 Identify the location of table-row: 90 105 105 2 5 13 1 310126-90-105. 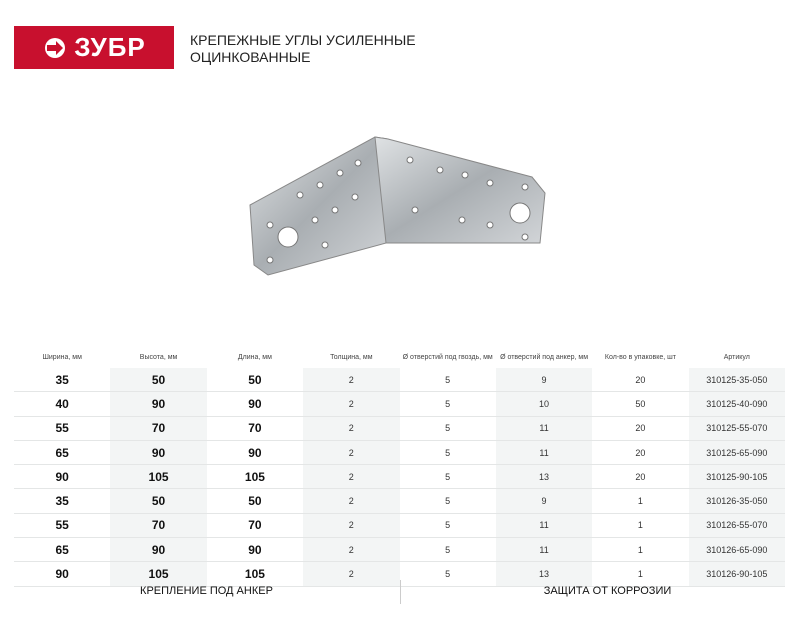
(399, 574).